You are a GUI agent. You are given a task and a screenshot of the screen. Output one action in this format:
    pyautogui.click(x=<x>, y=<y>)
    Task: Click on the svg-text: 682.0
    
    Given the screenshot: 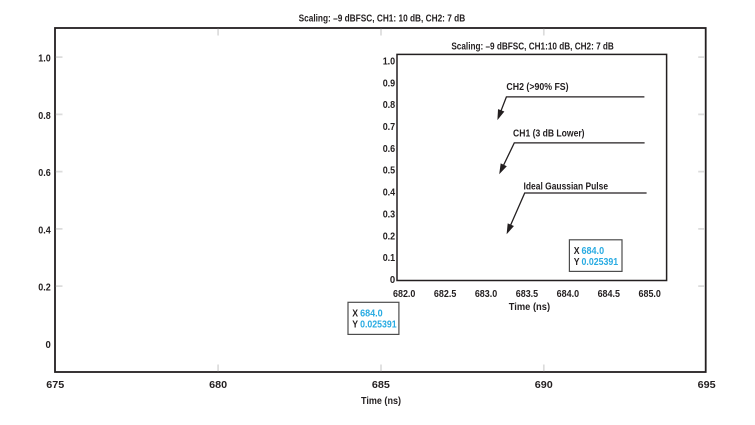 What is the action you would take?
    pyautogui.click(x=404, y=294)
    